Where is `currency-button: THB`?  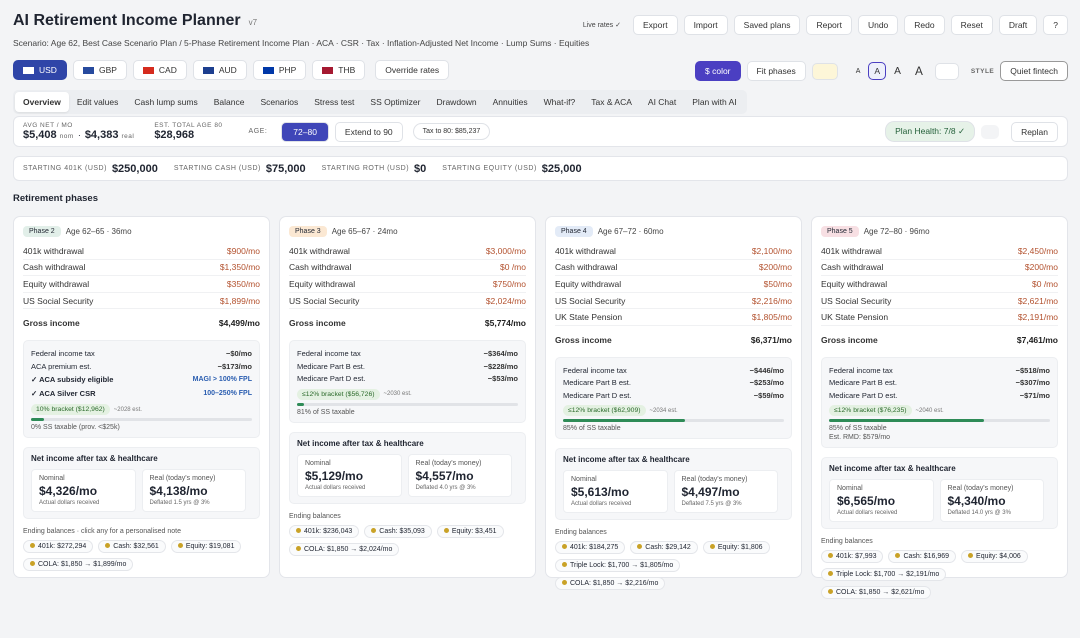
currency-button: THB is located at coordinates (339, 70).